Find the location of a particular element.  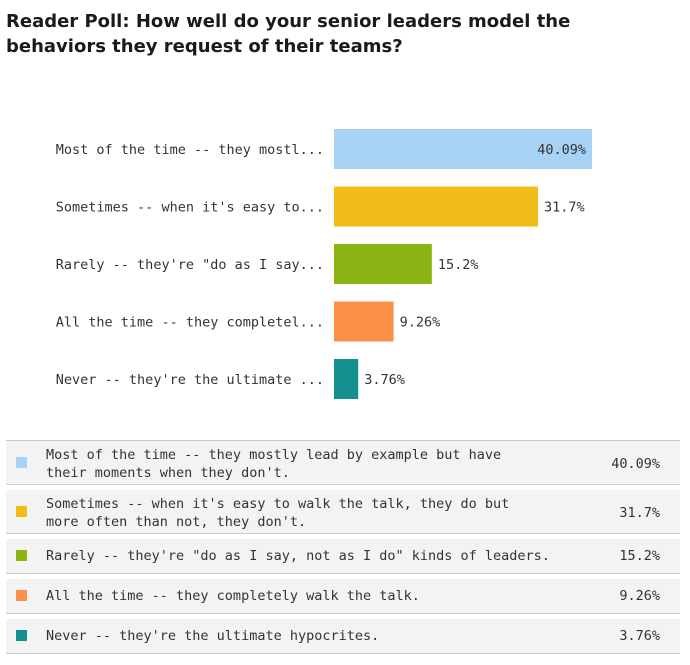

legend-swatch-rarely is located at coordinates (21, 555).